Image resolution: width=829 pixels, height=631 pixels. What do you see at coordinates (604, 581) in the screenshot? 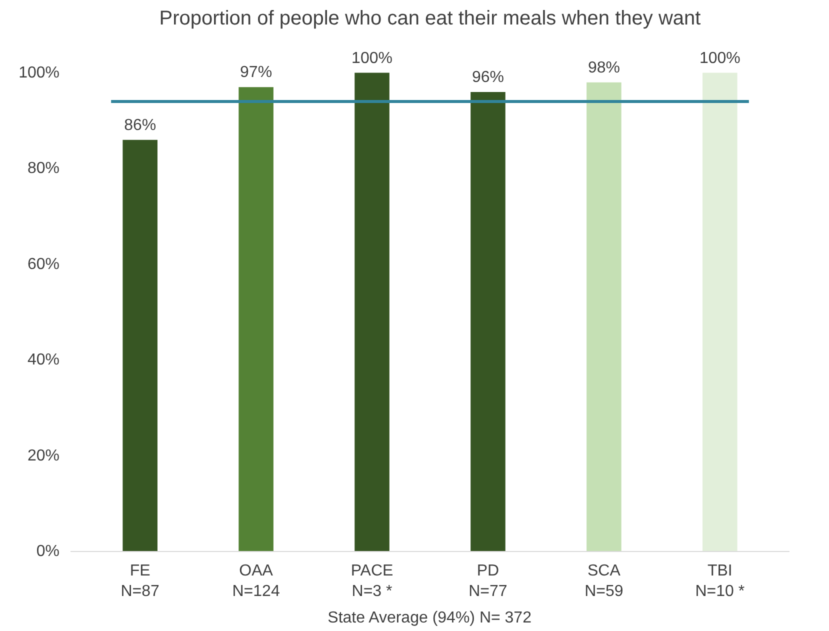
I see `x-tick-label: SCA N=59` at bounding box center [604, 581].